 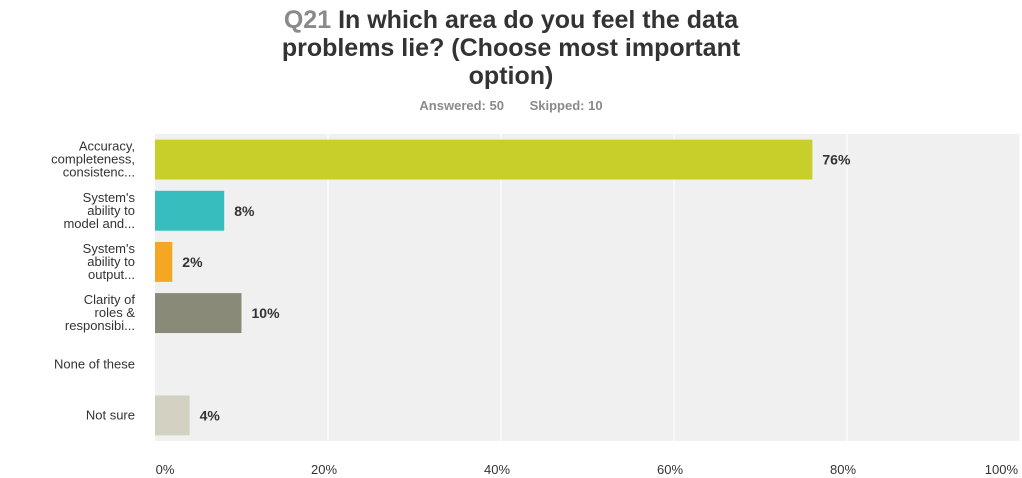 What do you see at coordinates (670, 469) in the screenshot?
I see `x-tick-label: 60%` at bounding box center [670, 469].